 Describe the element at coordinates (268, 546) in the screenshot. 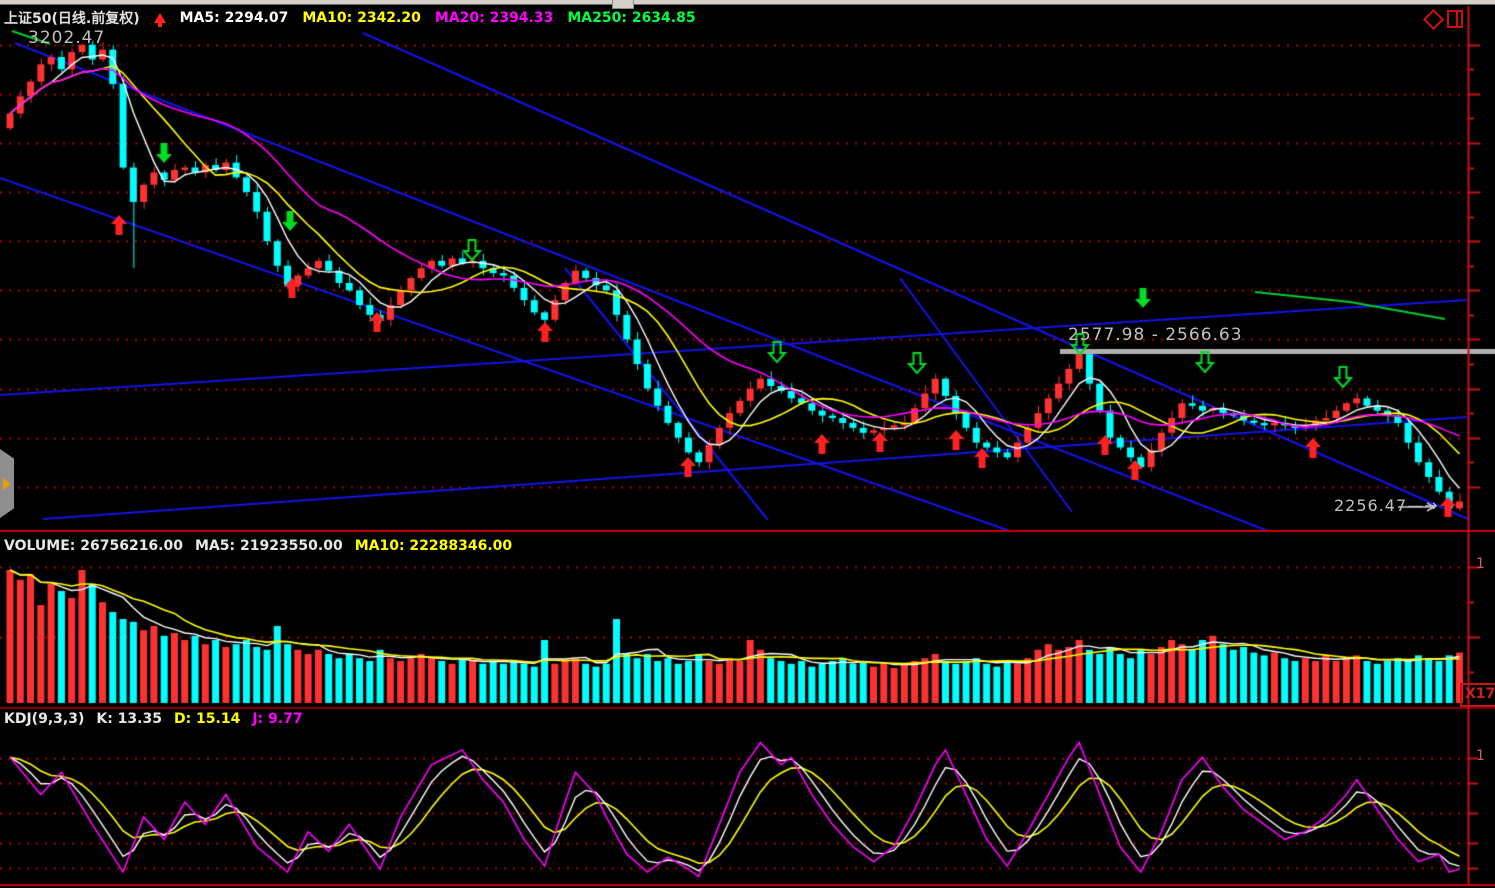

I see `volume-ma5-label: MA5: 21923550.00` at that location.